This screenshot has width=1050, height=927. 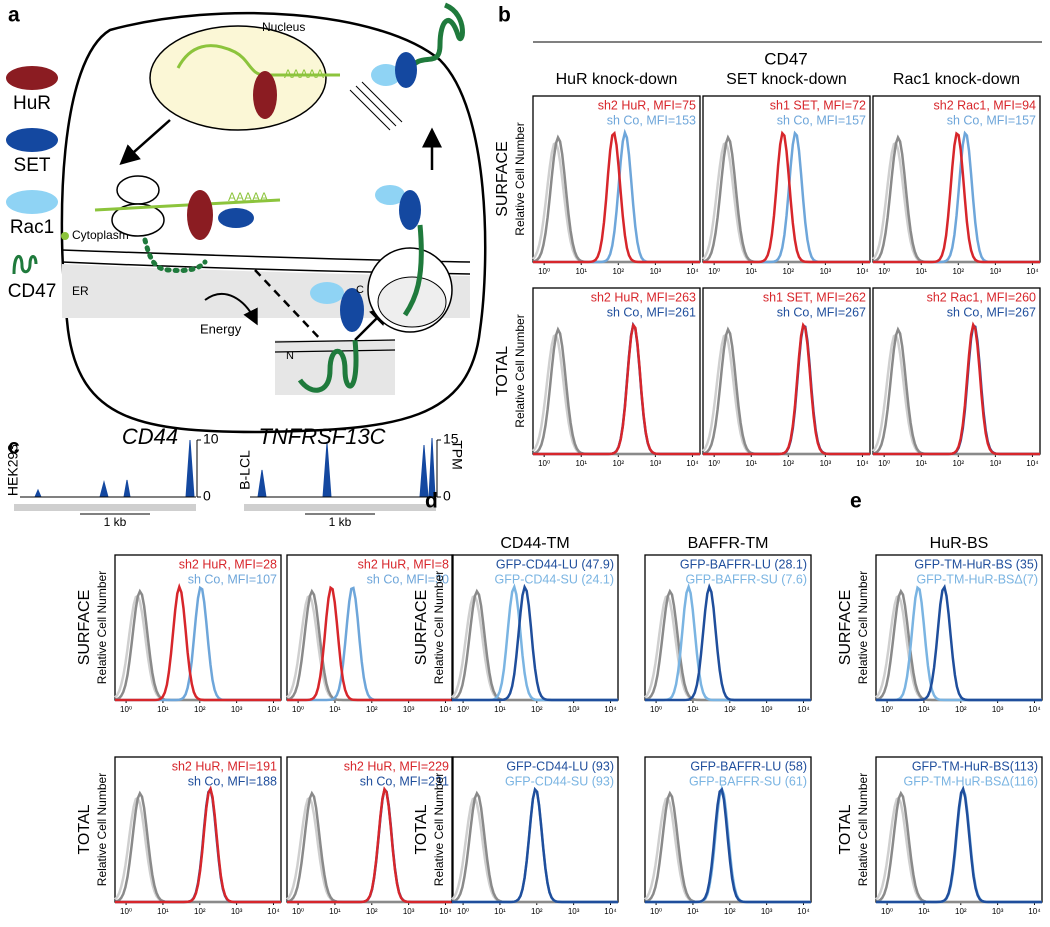 What do you see at coordinates (651, 312) in the screenshot?
I see `curve-label: sh Co, MFI=261` at bounding box center [651, 312].